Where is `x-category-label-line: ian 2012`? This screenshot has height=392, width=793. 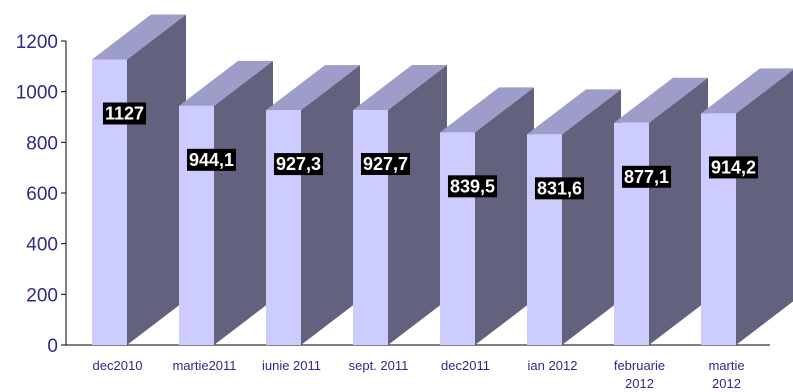 x-category-label-line: ian 2012 is located at coordinates (553, 365).